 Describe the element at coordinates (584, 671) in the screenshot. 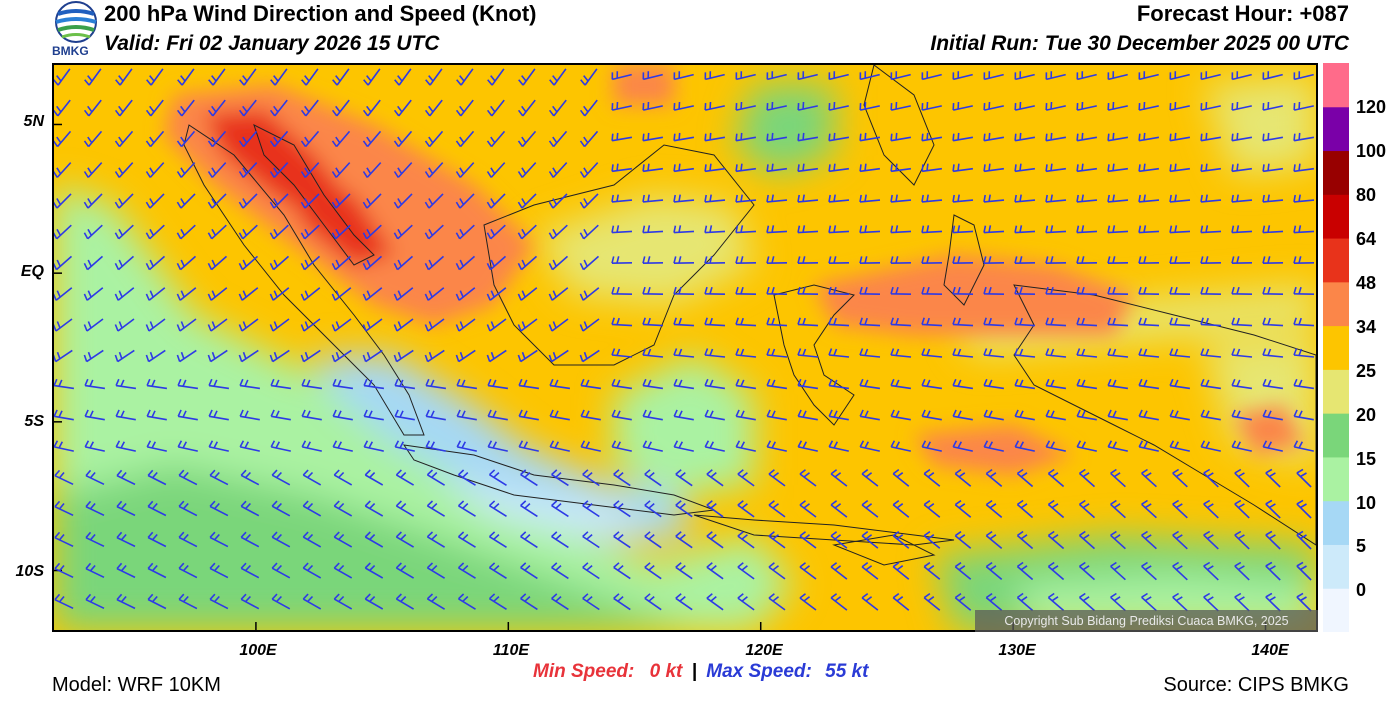

I see `min-speed-label: Min Speed:` at that location.